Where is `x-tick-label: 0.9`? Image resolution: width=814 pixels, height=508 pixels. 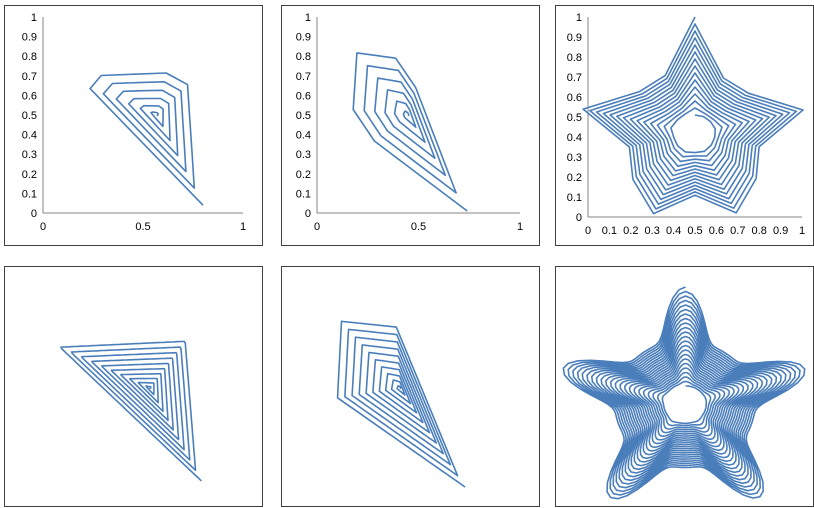 x-tick-label: 0.9 is located at coordinates (780, 231).